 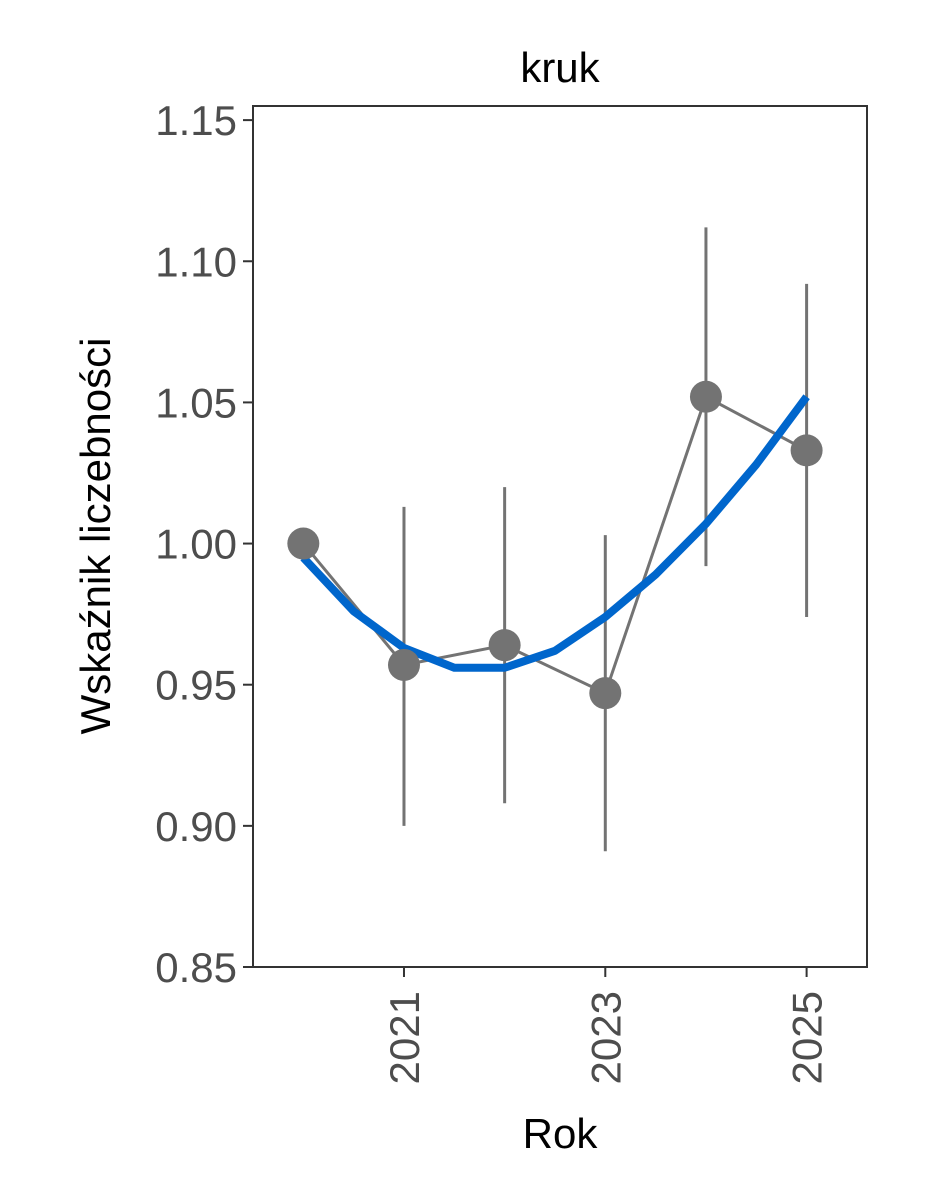 I want to click on x-tick-label: 2023, so click(x=605, y=1037).